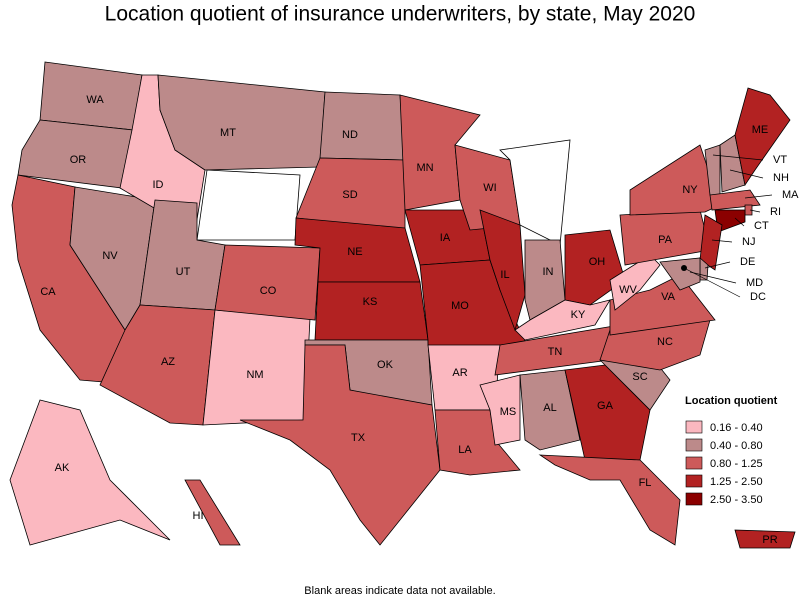 Image resolution: width=800 pixels, height=605 pixels. Describe the element at coordinates (668, 297) in the screenshot. I see `state-label: VA` at that location.